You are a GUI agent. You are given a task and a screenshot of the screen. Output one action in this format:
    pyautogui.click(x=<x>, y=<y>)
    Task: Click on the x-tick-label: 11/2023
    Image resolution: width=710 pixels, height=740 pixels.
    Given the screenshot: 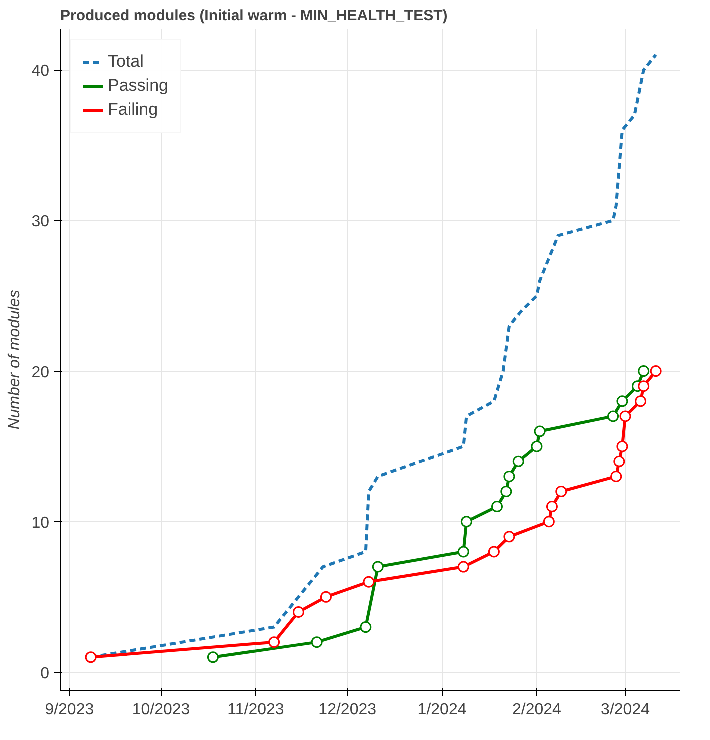 What is the action you would take?
    pyautogui.click(x=256, y=710)
    